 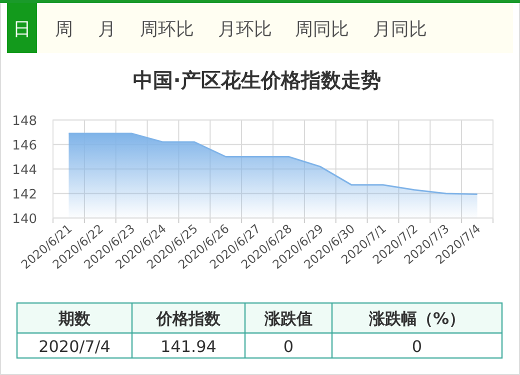 I want to click on y-tick-label: 144, so click(x=24, y=170).